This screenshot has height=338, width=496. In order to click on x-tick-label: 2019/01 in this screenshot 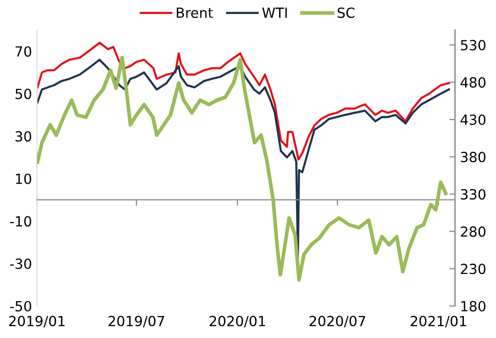, I will do `click(37, 322)`.